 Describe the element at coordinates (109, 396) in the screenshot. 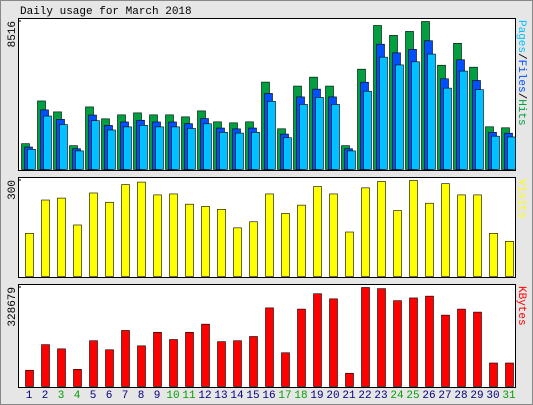

I see `x-tick-label: 6` at that location.